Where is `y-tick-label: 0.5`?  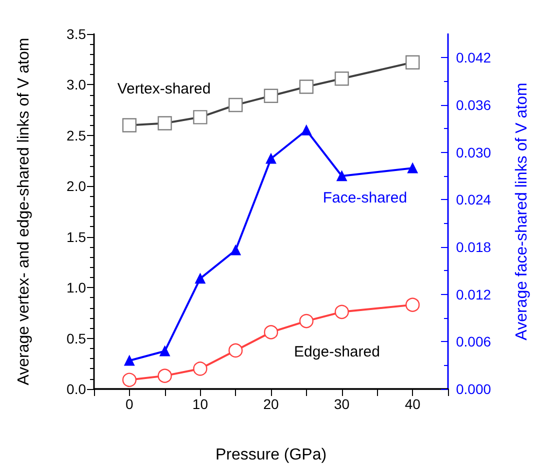
y-tick-label: 0.5 is located at coordinates (76, 338).